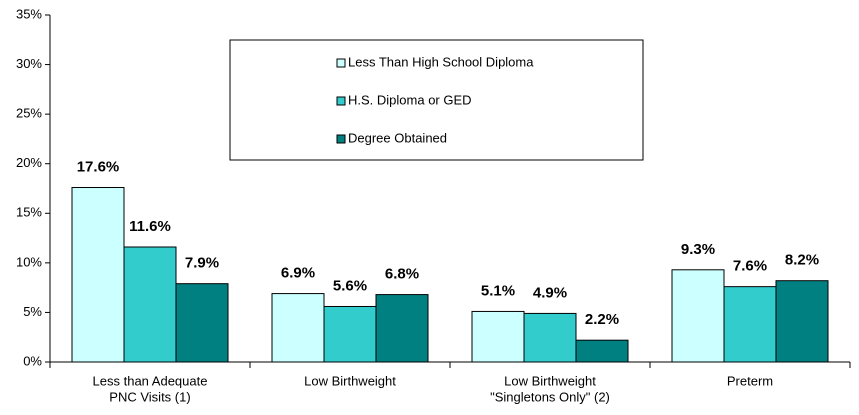 This screenshot has height=415, width=859. I want to click on x-tick-label: "Singletons Only" (2), so click(550, 396).